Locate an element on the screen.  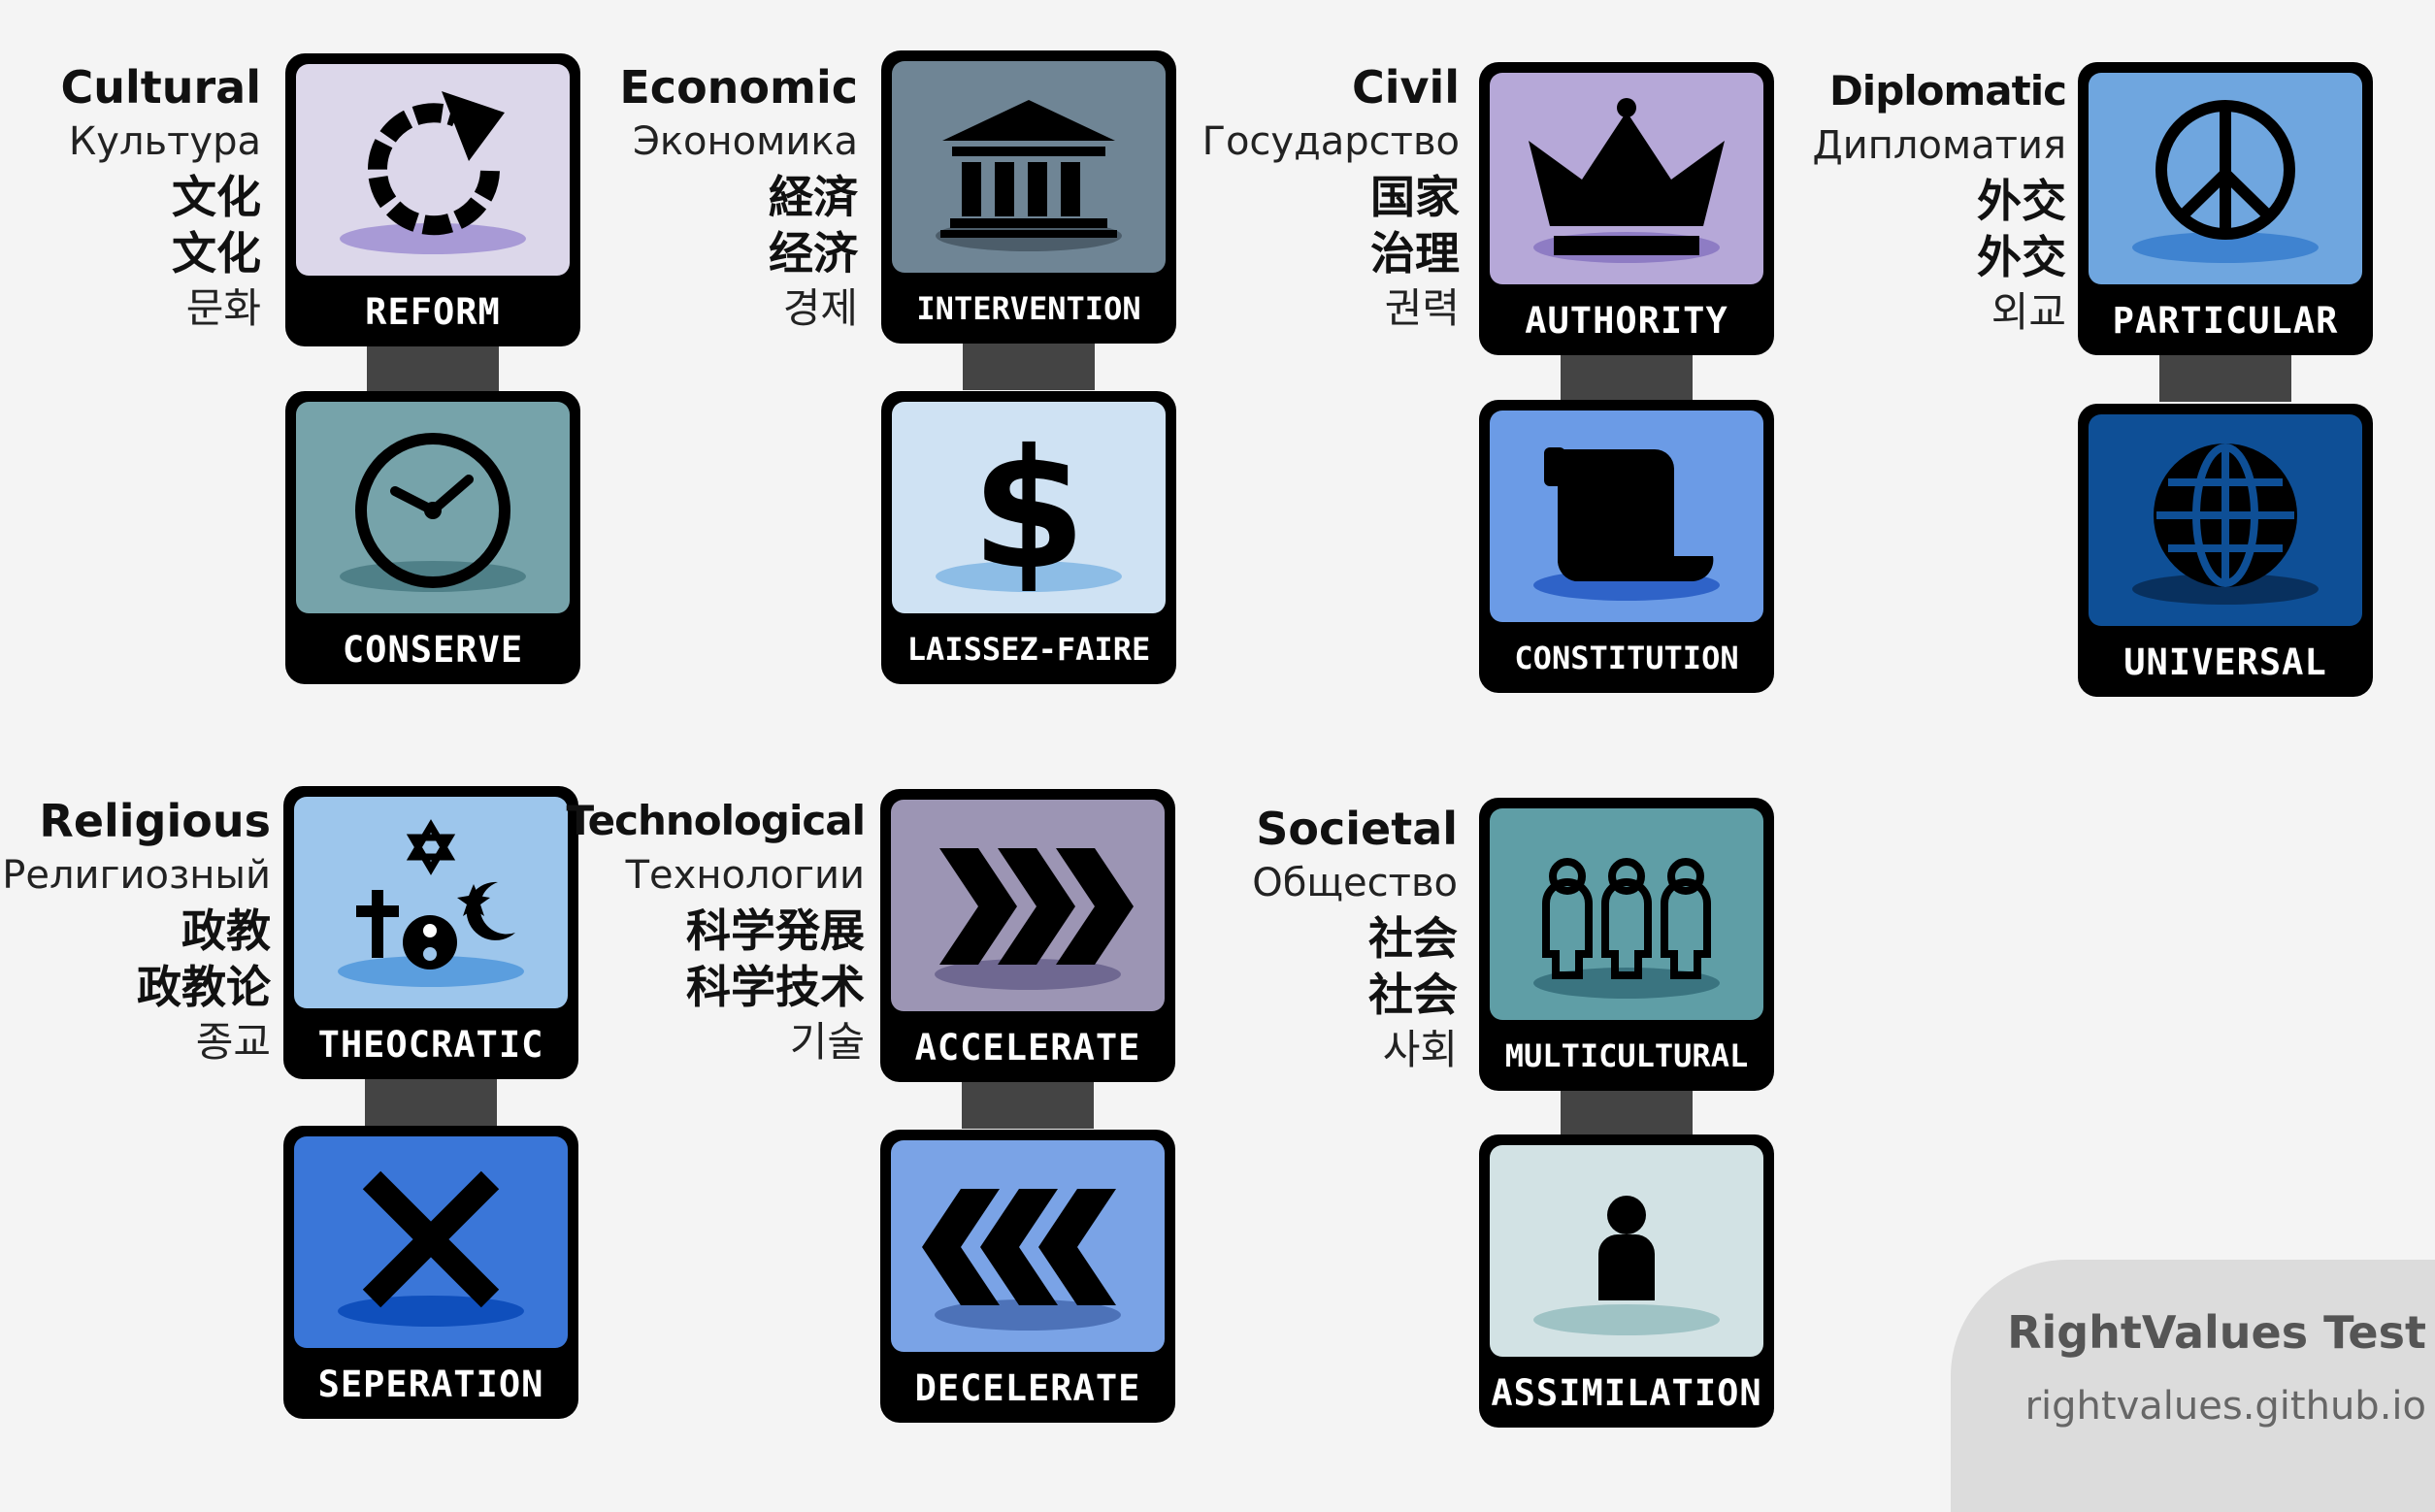
assimilation-label: ASSIMILATION is located at coordinates (1626, 1393).